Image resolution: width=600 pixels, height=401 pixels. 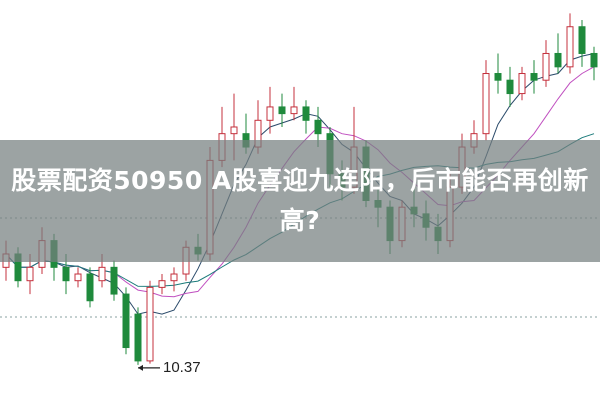 I want to click on low-price-label: 10.37, so click(x=182, y=367).